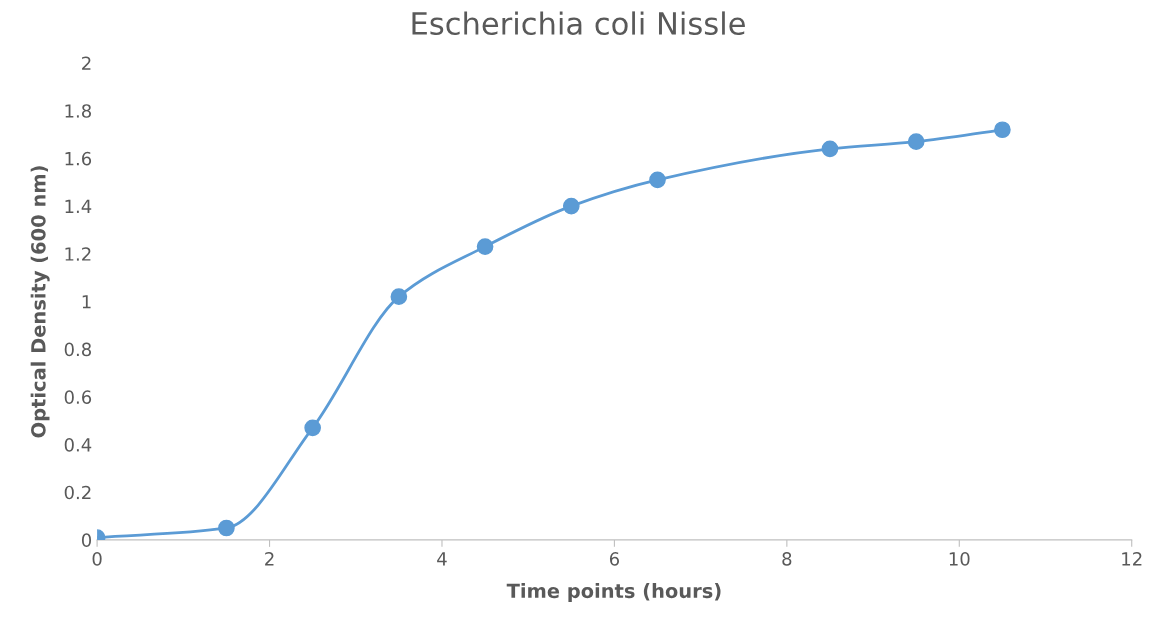 The image size is (1156, 630). Describe the element at coordinates (78, 254) in the screenshot. I see `y-tick-label: 1.2` at that location.